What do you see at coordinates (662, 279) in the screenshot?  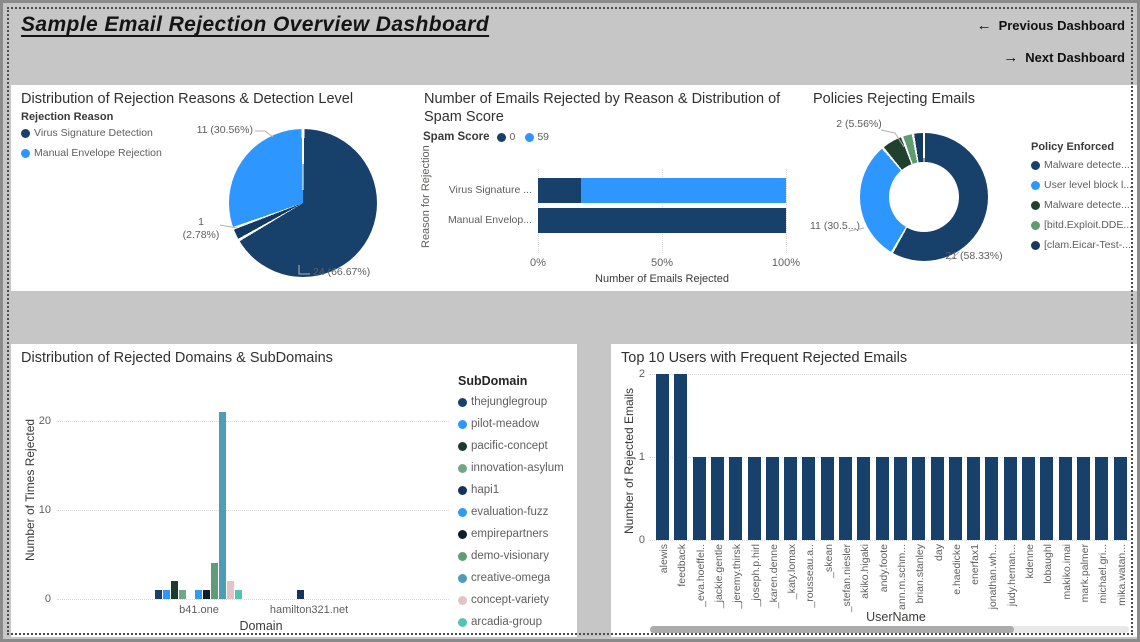 I see `x-axis-title: Number of Emails Rejected` at bounding box center [662, 279].